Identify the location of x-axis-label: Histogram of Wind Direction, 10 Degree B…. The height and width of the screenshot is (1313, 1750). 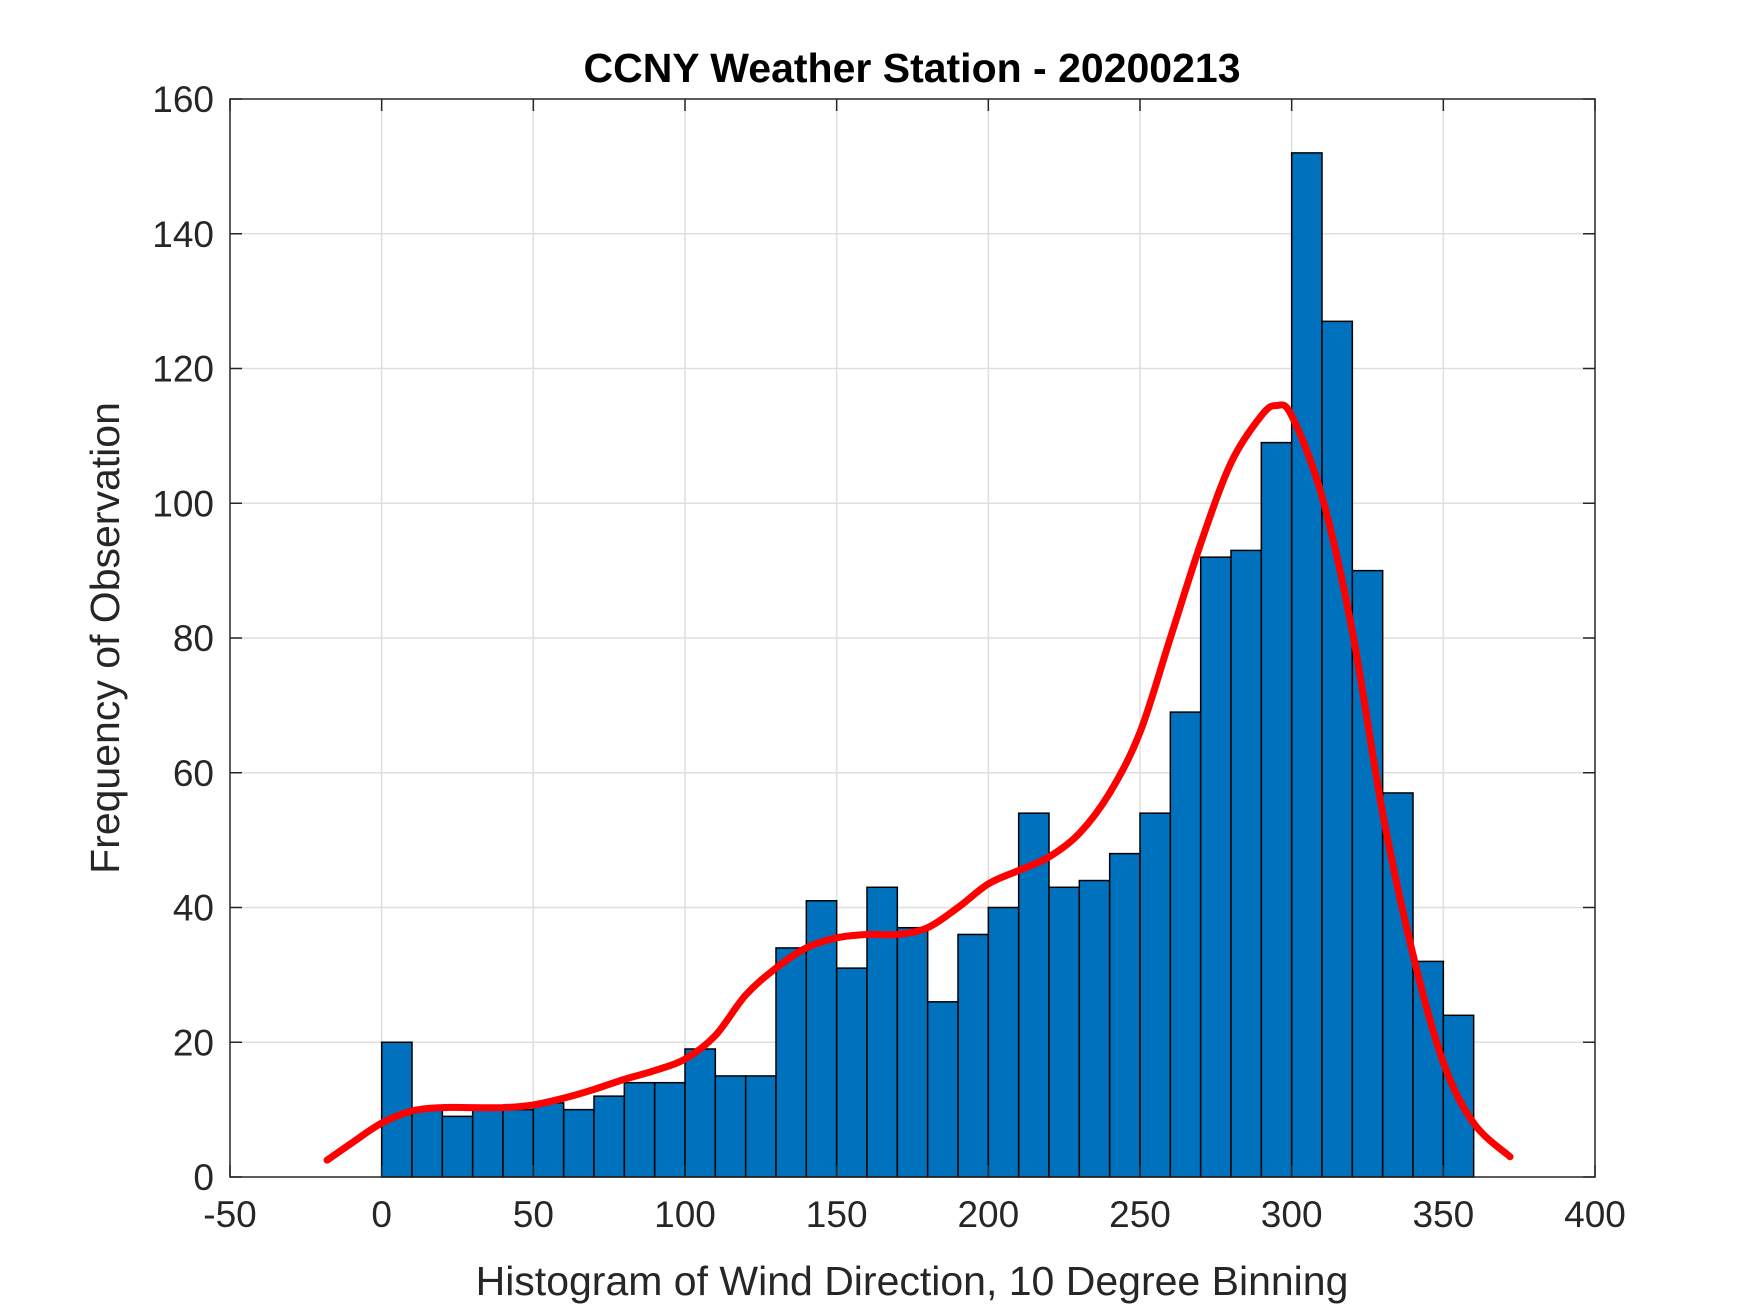
(912, 1281).